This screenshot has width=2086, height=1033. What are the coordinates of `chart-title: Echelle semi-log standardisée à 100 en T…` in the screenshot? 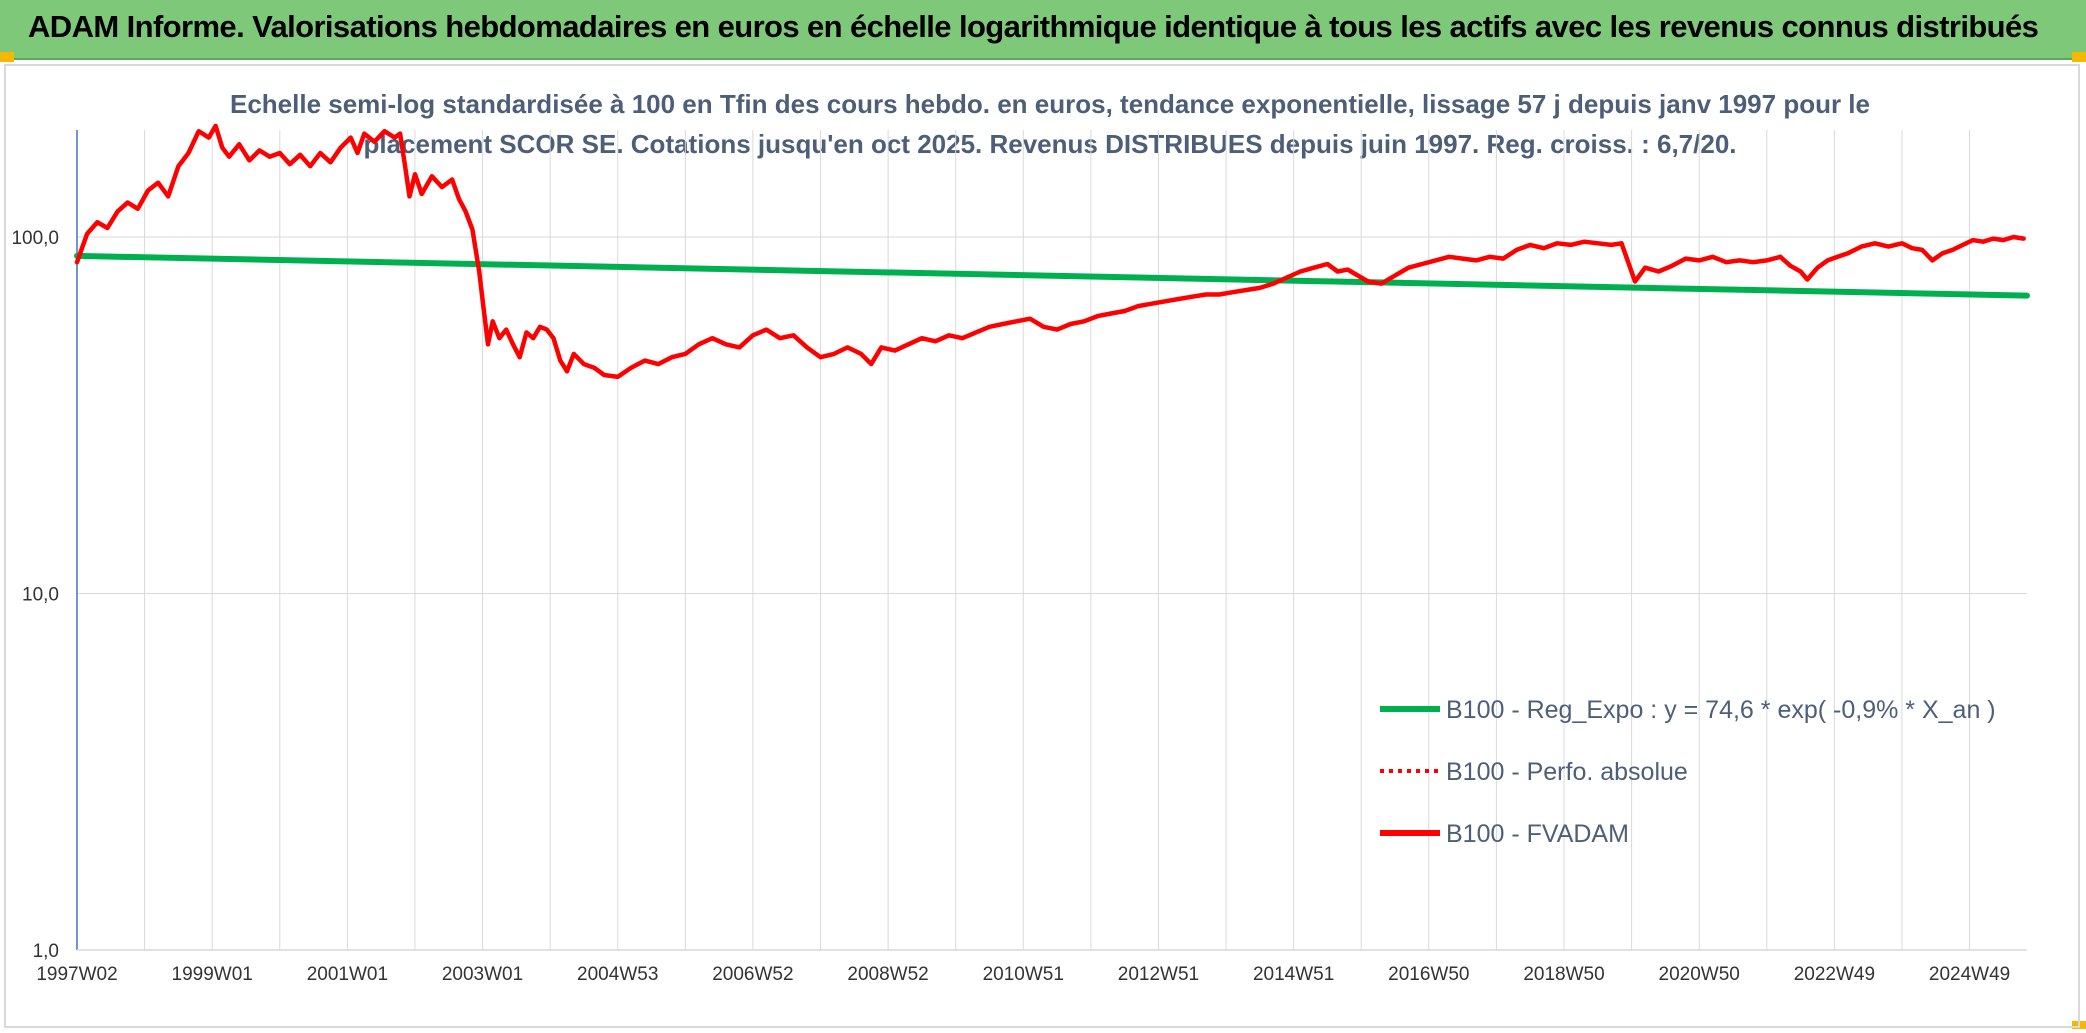 It's located at (1049, 124).